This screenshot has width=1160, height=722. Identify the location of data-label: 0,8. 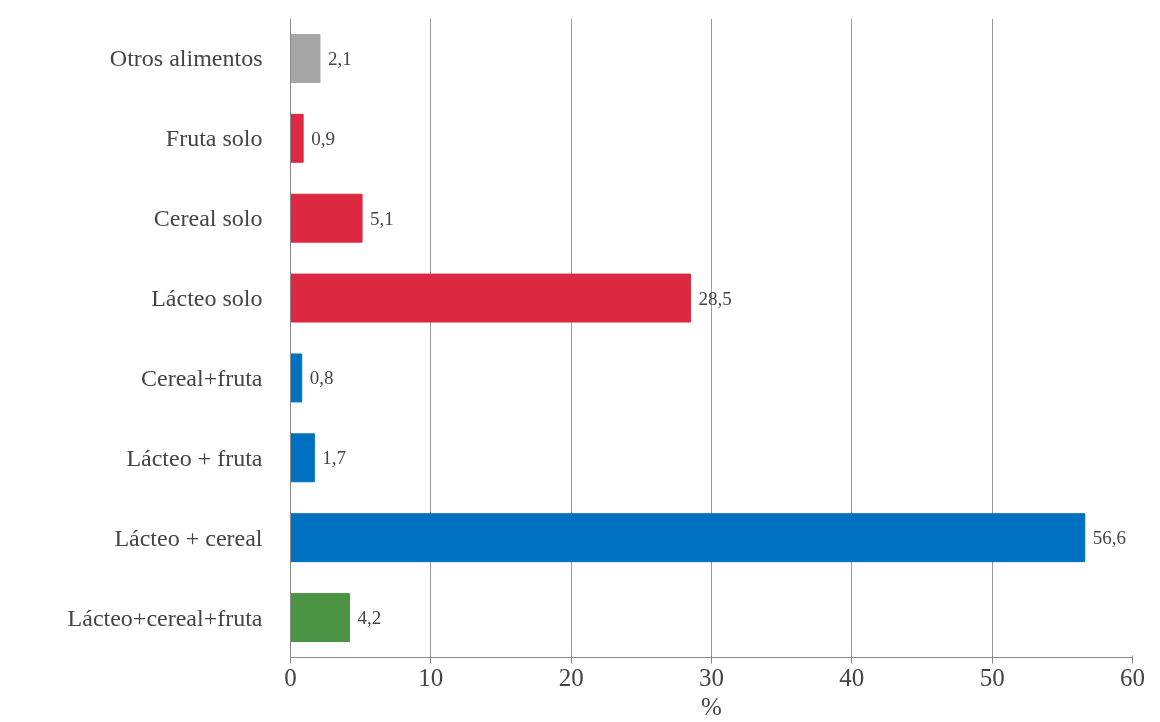
(321, 378).